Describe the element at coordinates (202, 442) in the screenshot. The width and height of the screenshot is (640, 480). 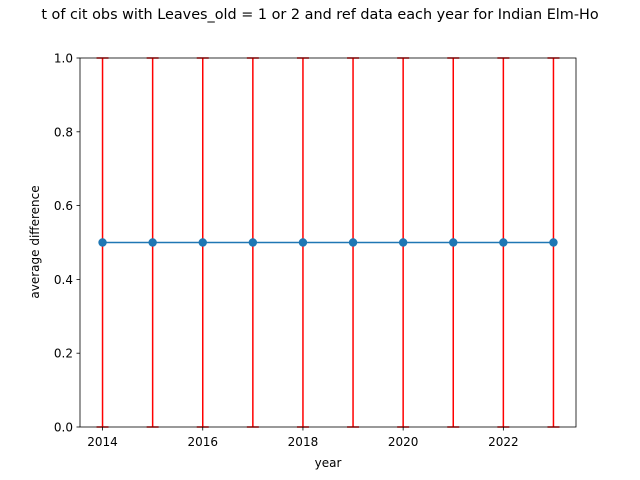
I see `x-tick-label: 2016` at that location.